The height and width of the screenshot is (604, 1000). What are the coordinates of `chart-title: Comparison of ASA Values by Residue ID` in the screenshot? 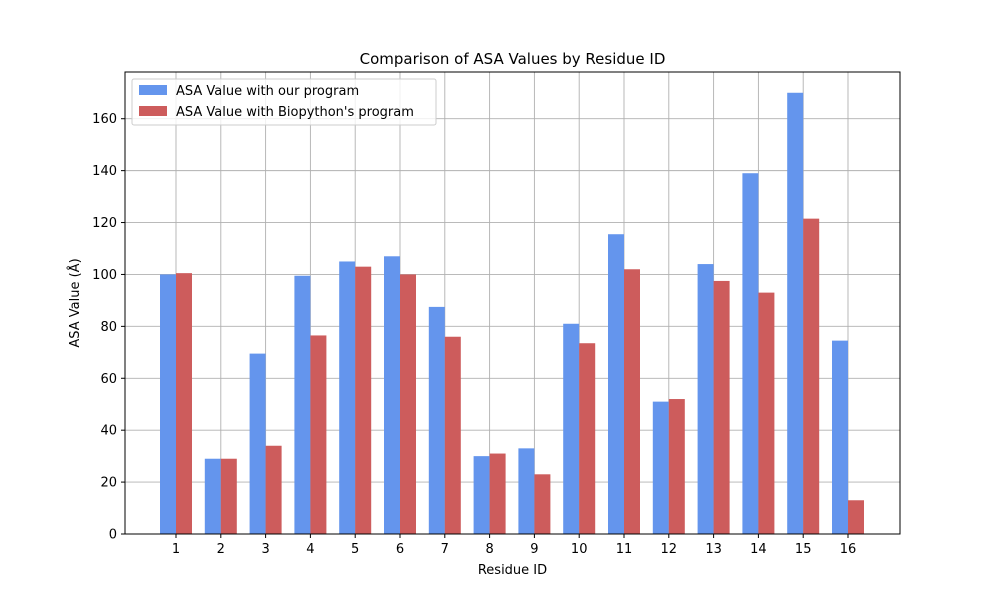 It's located at (513, 59).